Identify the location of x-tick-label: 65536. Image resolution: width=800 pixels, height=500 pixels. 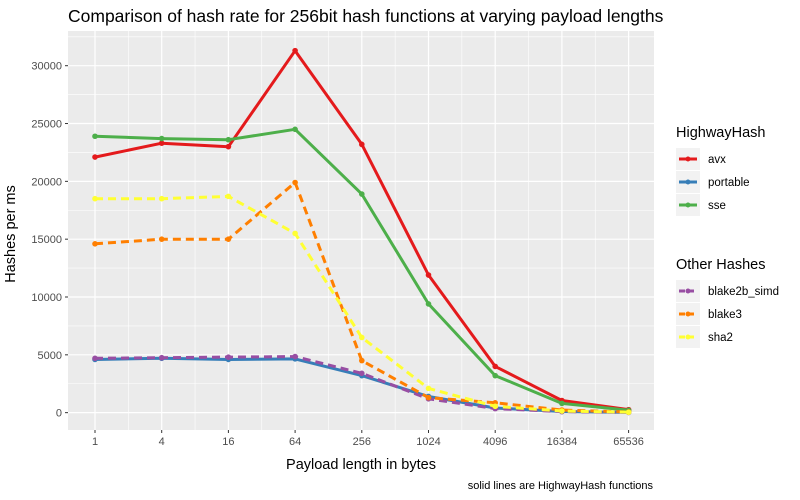
(628, 442).